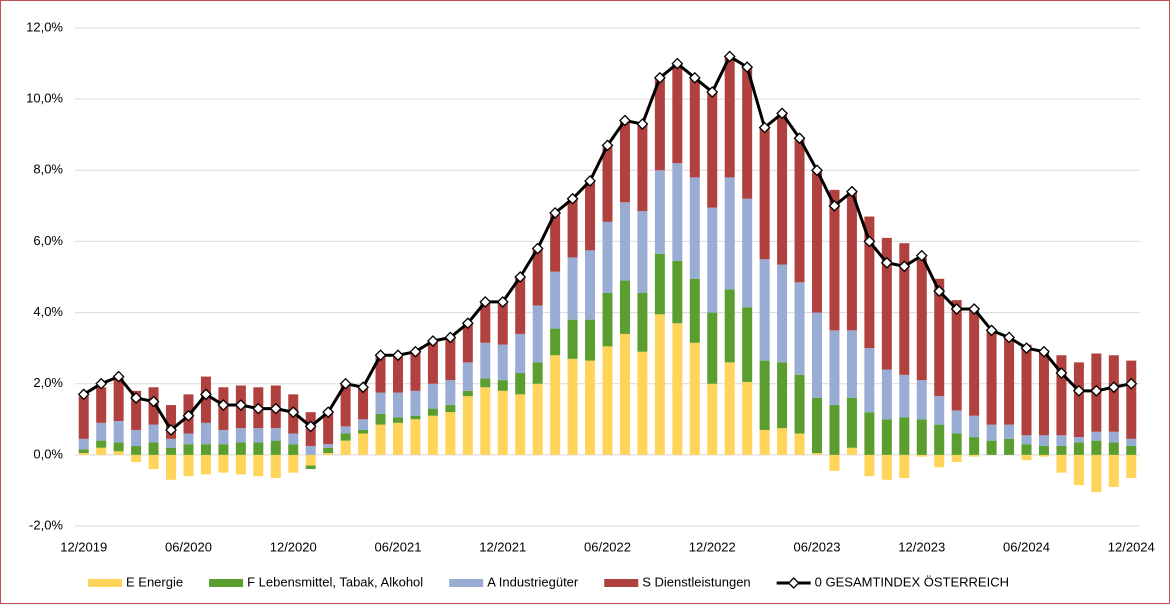 The width and height of the screenshot is (1170, 604). What do you see at coordinates (1131, 546) in the screenshot?
I see `x-tick-label: 12/2024` at bounding box center [1131, 546].